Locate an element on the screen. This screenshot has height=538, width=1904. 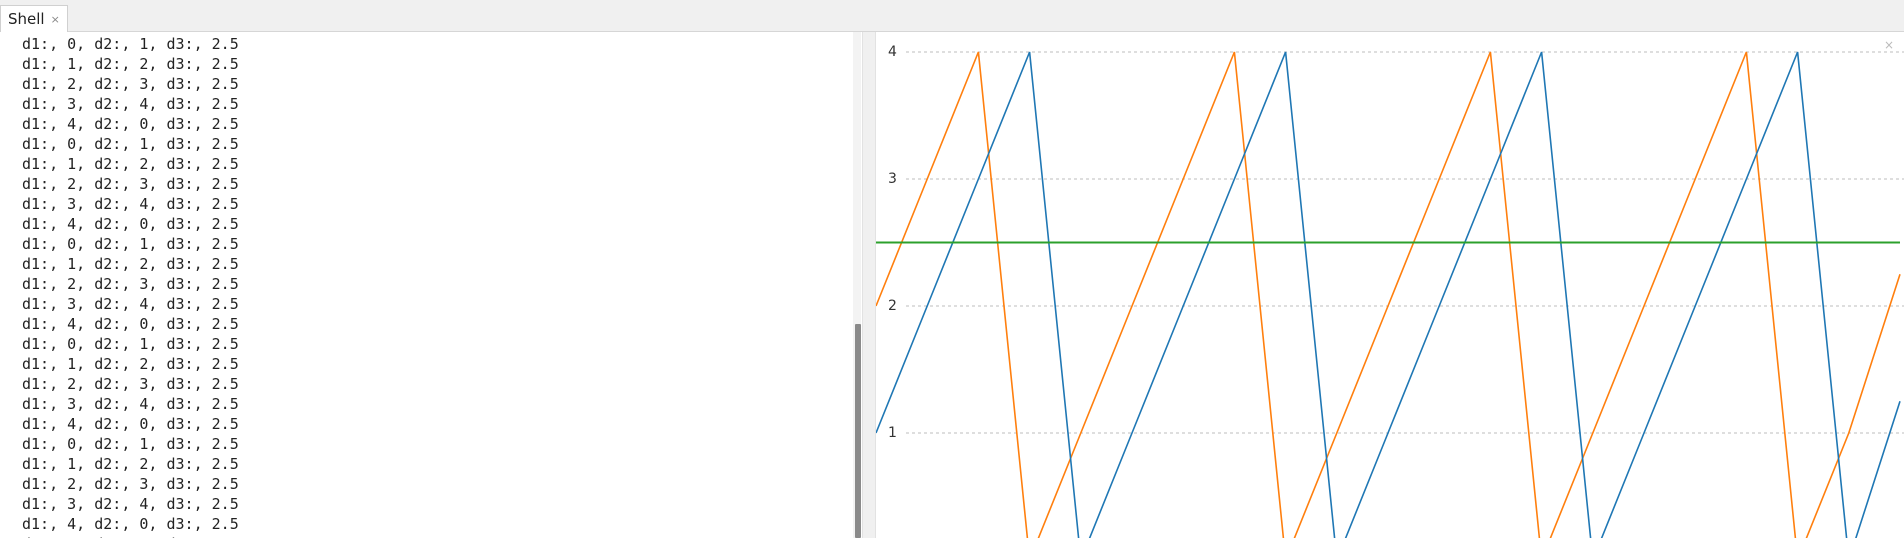
tab-shell: Shell × is located at coordinates (34, 18).